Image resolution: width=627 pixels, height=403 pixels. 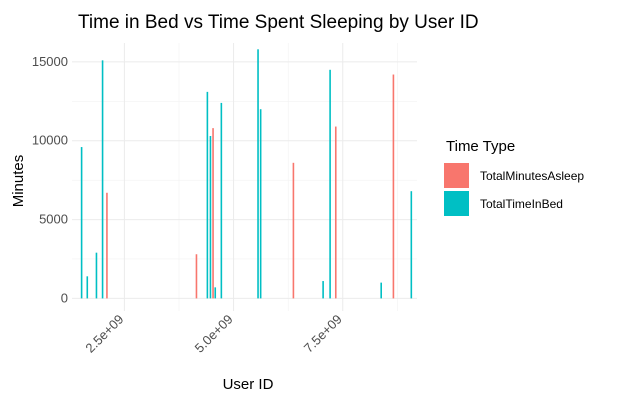 I want to click on y-tick-label: 10000, so click(x=50, y=140).